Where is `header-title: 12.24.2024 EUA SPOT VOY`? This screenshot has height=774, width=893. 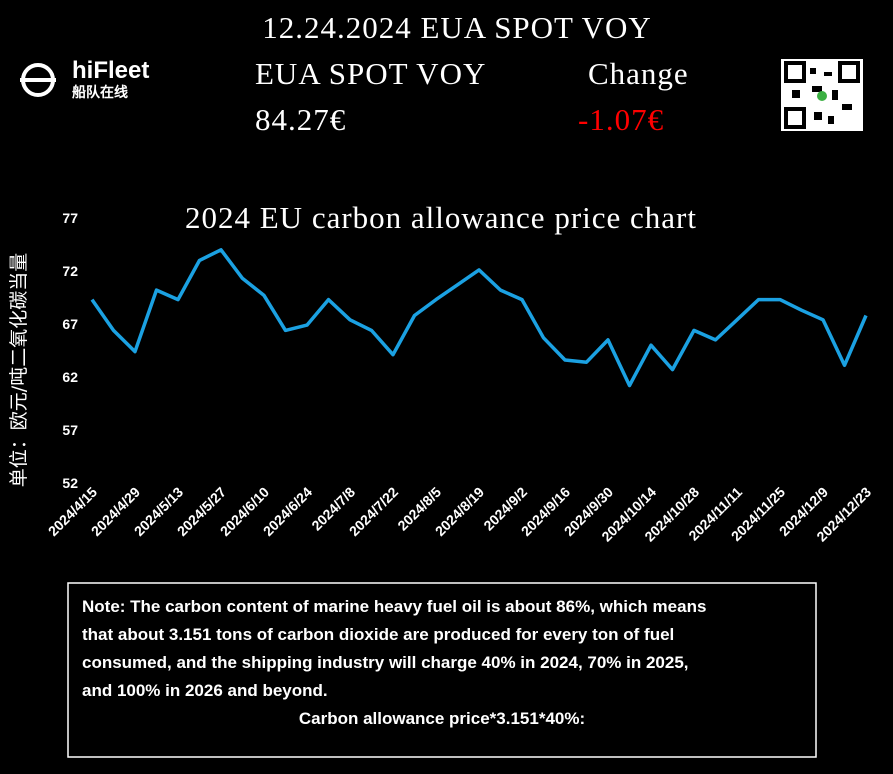 header-title: 12.24.2024 EUA SPOT VOY is located at coordinates (457, 27).